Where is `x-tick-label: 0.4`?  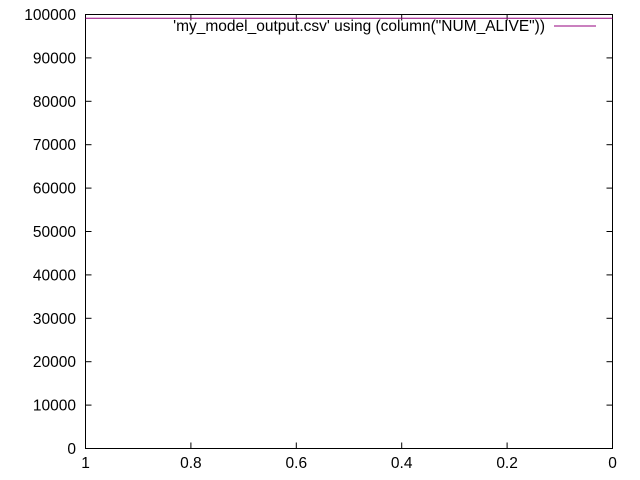 x-tick-label: 0.4 is located at coordinates (402, 463).